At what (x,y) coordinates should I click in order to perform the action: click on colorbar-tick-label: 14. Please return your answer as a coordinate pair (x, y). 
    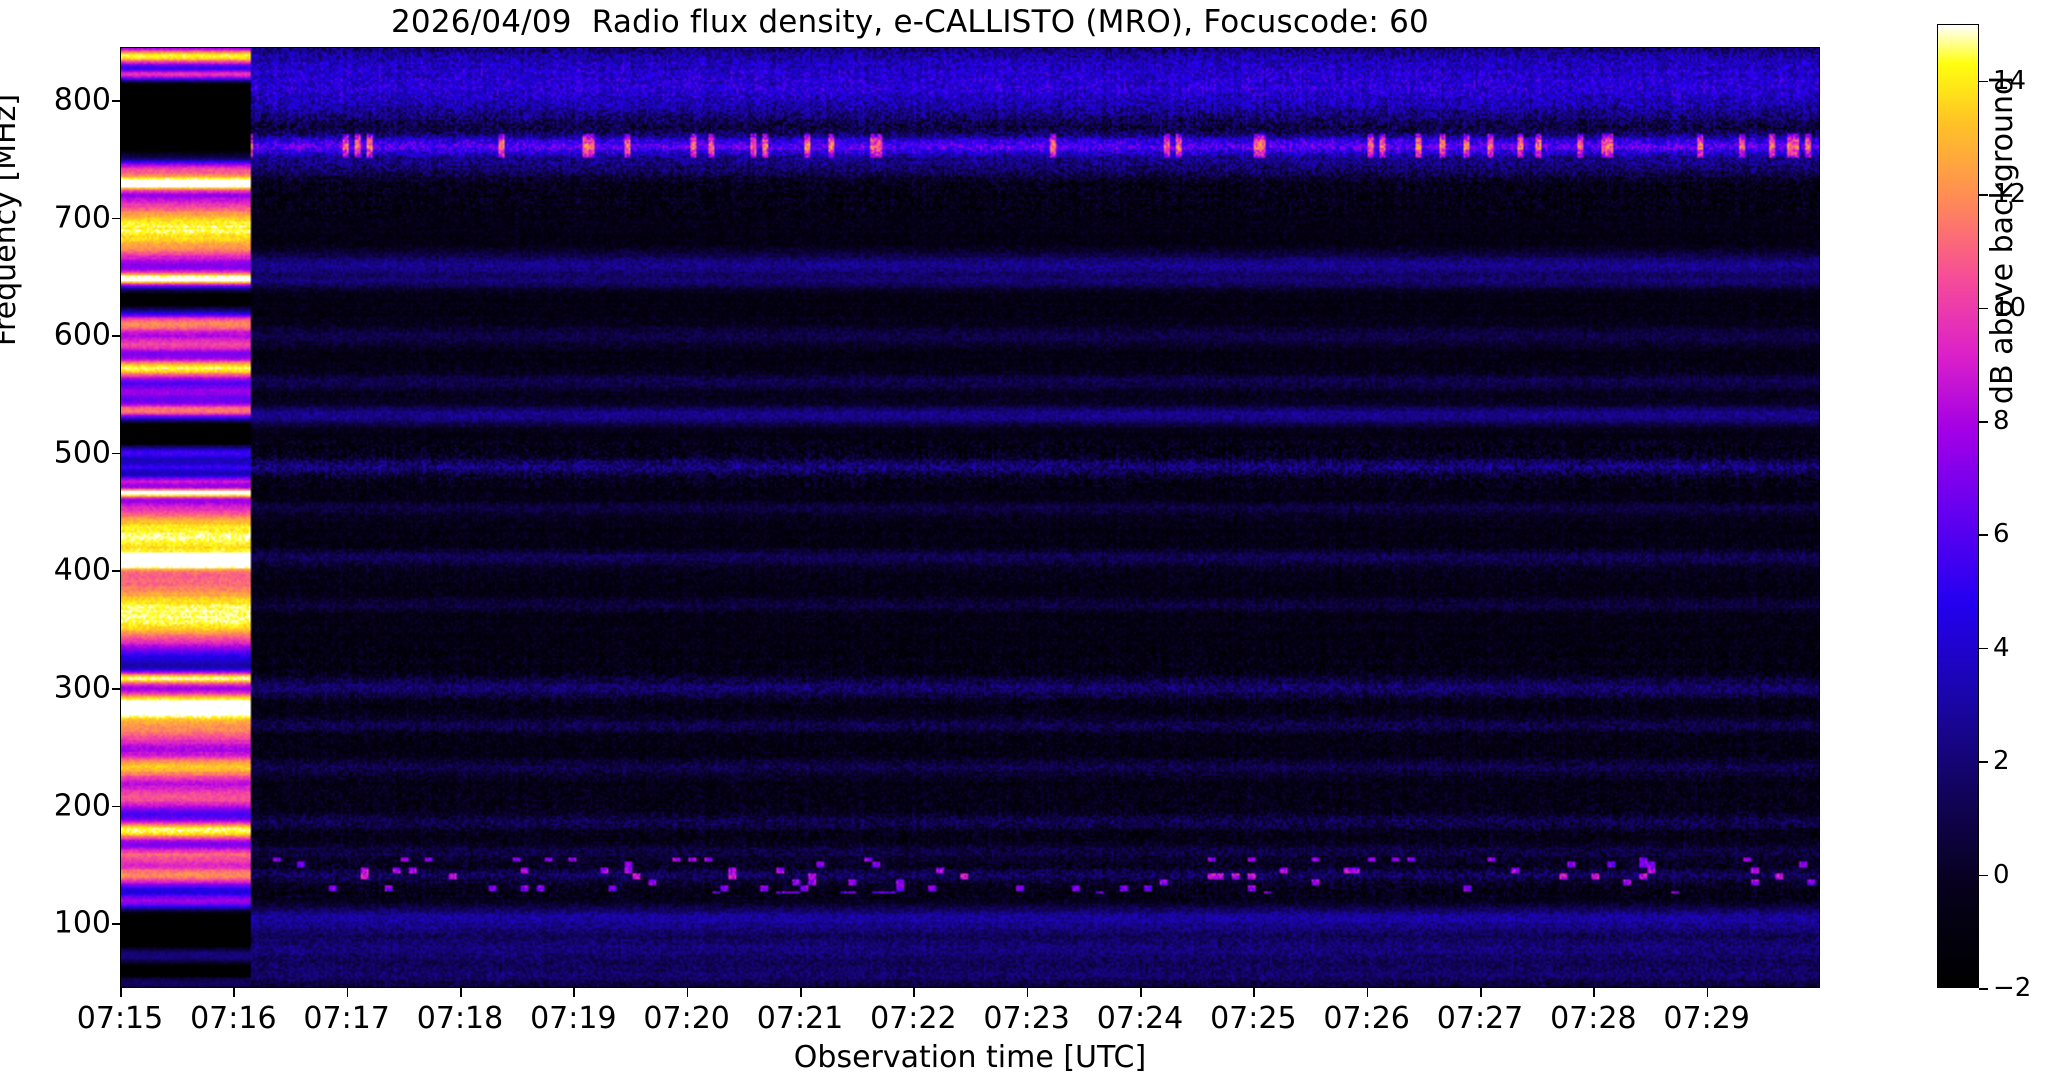
    Looking at the image, I should click on (2010, 80).